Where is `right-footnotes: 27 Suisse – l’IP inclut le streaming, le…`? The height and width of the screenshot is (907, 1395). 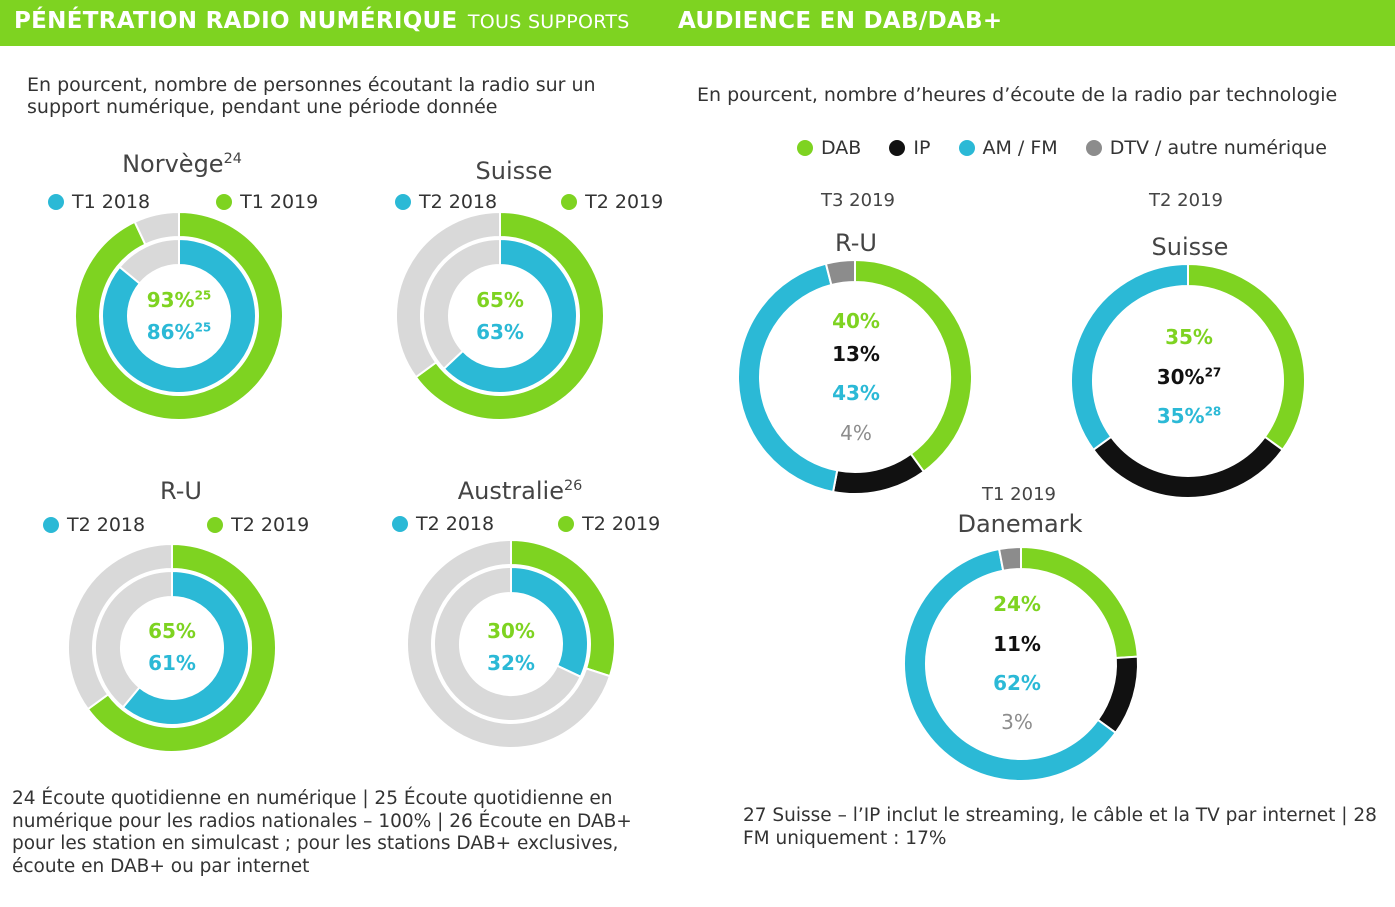
right-footnotes: 27 Suisse – l’IP inclut le streaming, le… is located at coordinates (1060, 827).